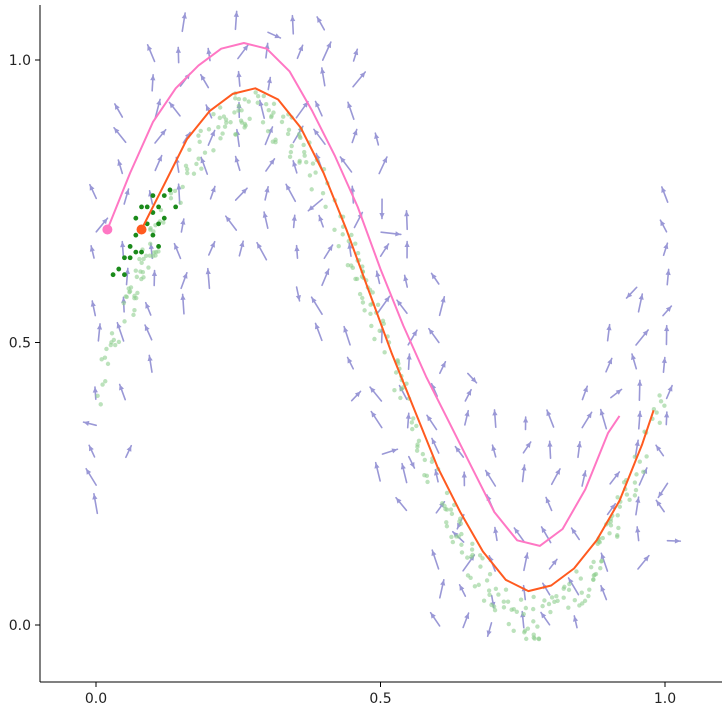  Describe the element at coordinates (20, 344) in the screenshot. I see `y-tick-label: 0.5` at that location.